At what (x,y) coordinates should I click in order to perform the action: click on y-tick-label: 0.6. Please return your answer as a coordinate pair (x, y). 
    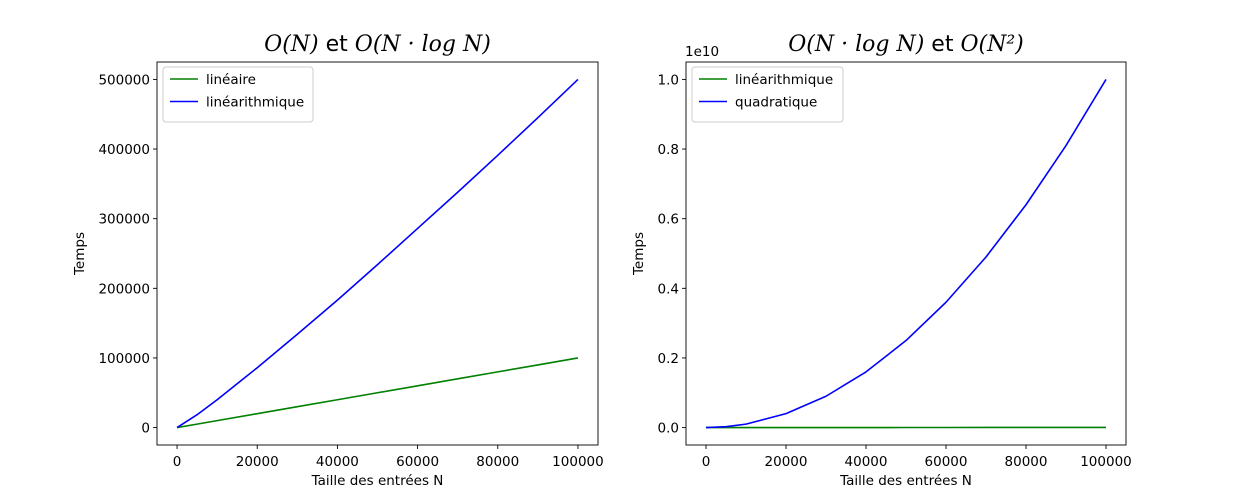
    Looking at the image, I should click on (668, 220).